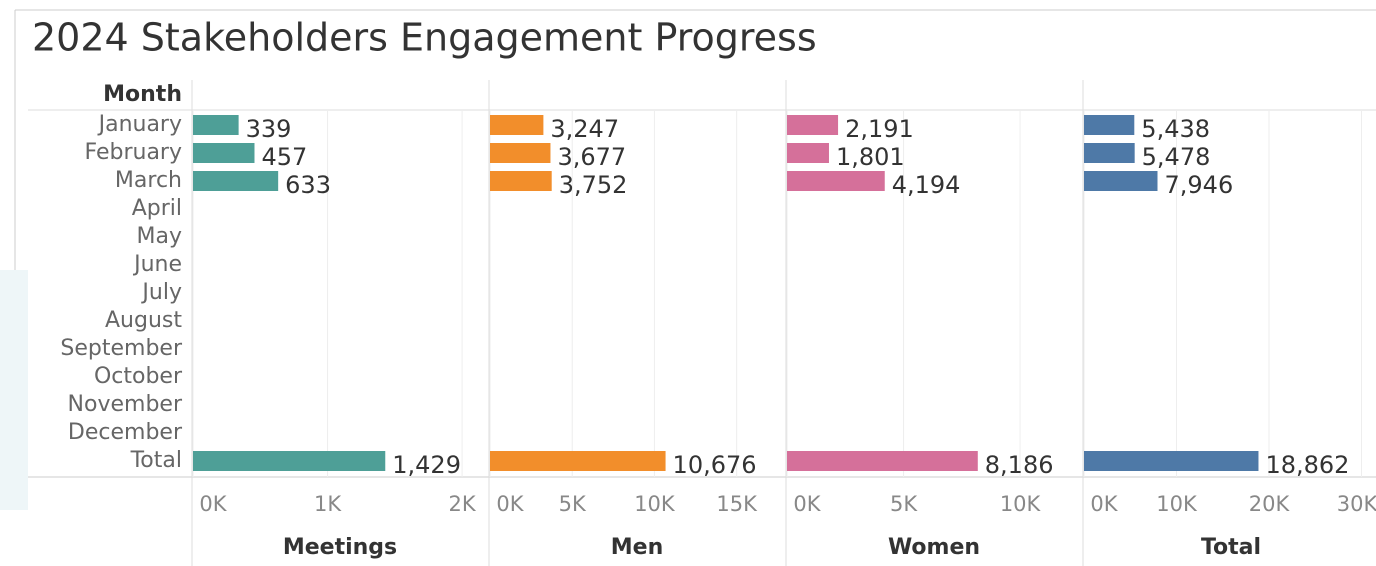 The width and height of the screenshot is (1376, 566). What do you see at coordinates (1199, 185) in the screenshot?
I see `value-label: 7,946` at bounding box center [1199, 185].